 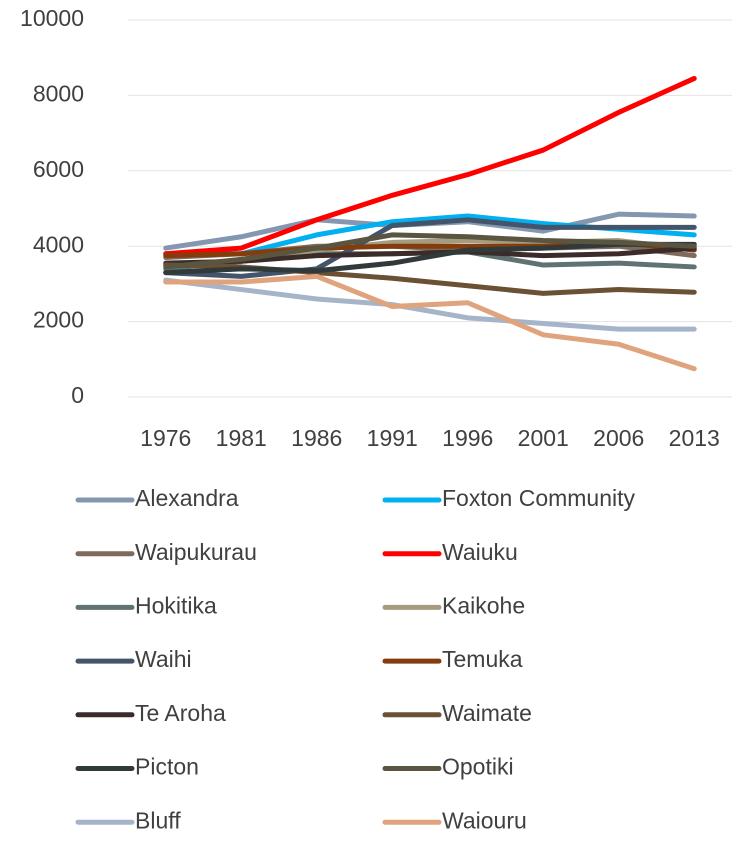 I want to click on legend-label: Waimate, so click(x=487, y=713).